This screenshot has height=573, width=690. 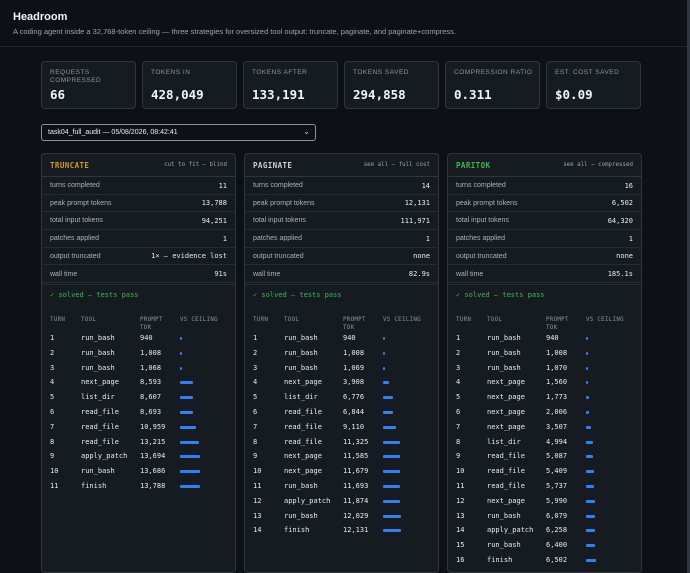 What do you see at coordinates (52, 412) in the screenshot?
I see `turn-cell: 6` at bounding box center [52, 412].